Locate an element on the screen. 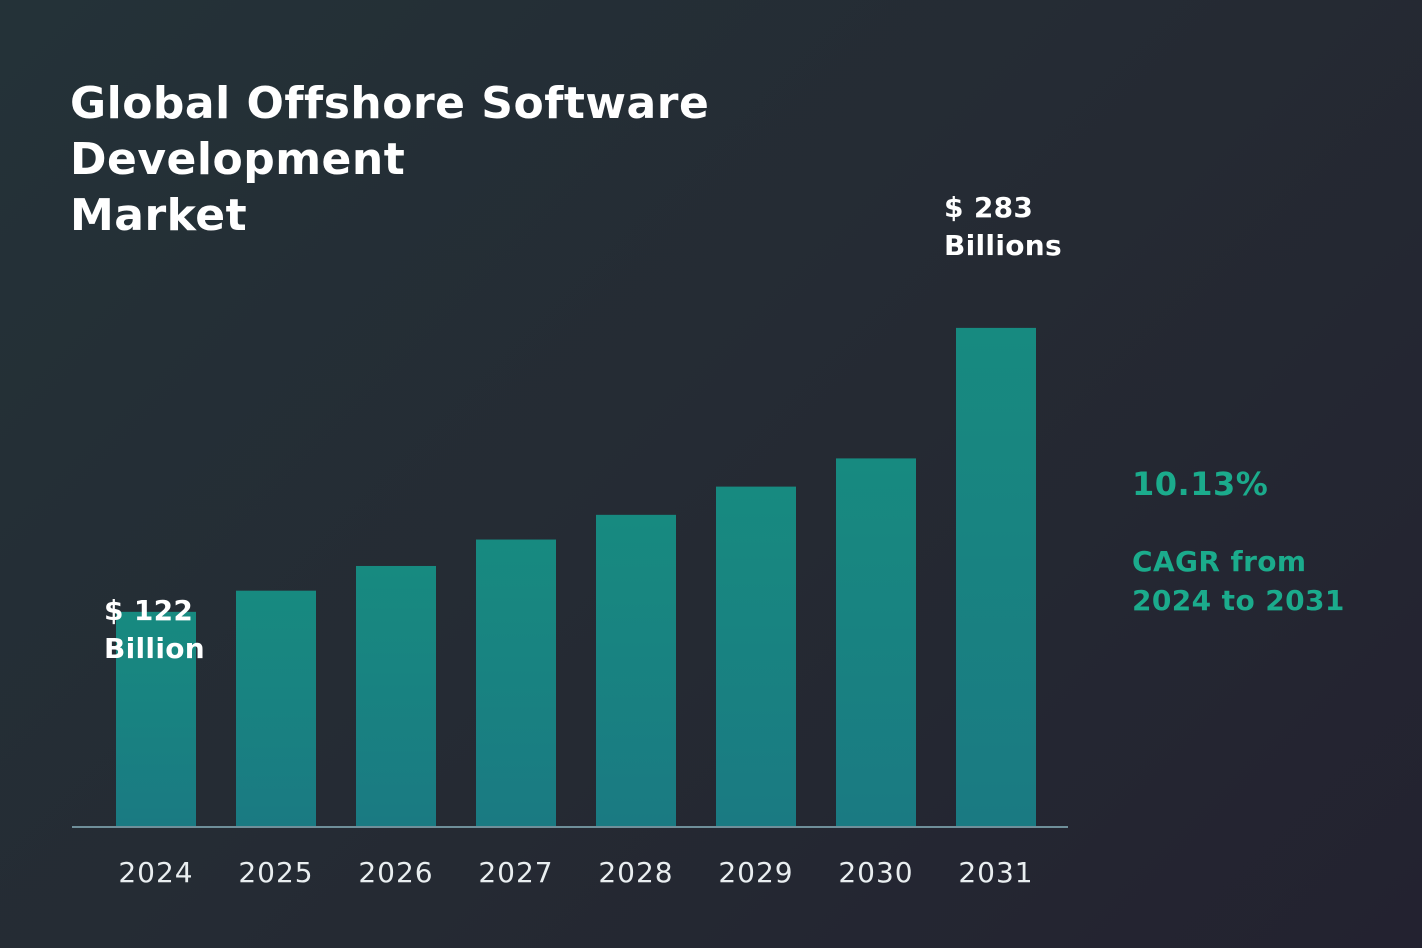  end-value-unit: Billions is located at coordinates (1003, 245).